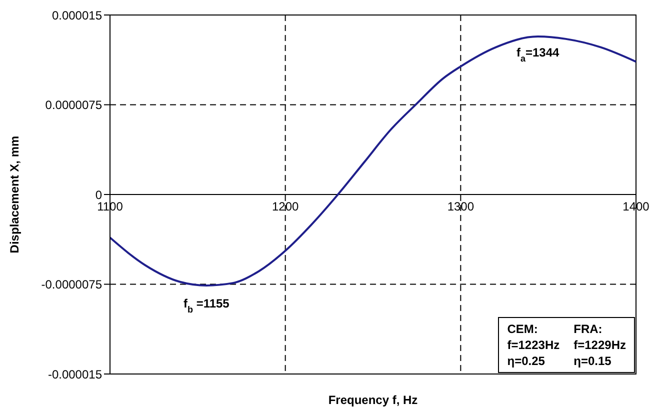 Image resolution: width=658 pixels, height=416 pixels. Describe the element at coordinates (533, 345) in the screenshot. I see `annotation: f=1223Hz` at that location.